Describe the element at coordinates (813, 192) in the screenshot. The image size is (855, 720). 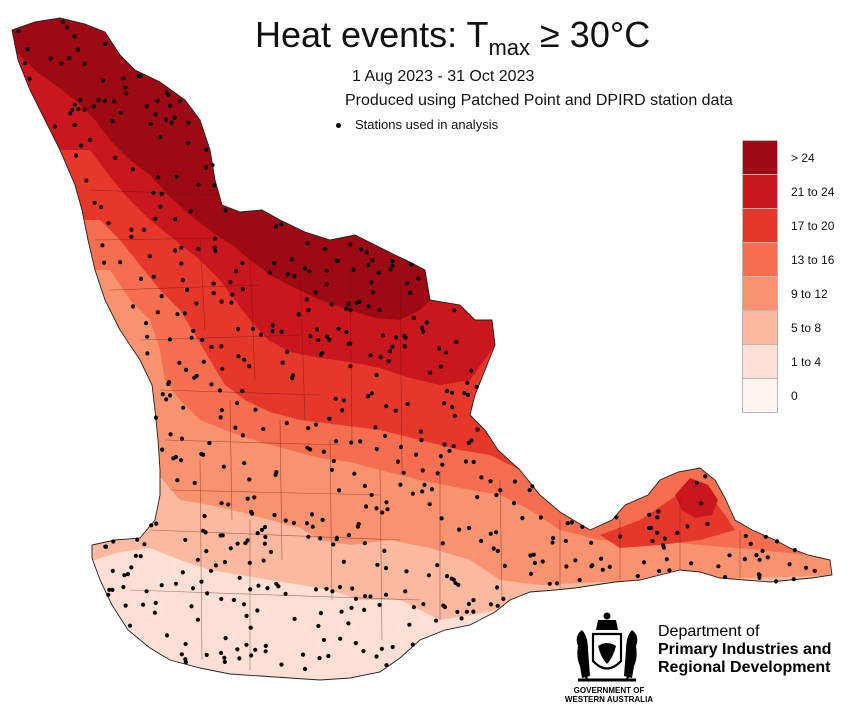
I see `legend-label: 21 to 24` at that location.